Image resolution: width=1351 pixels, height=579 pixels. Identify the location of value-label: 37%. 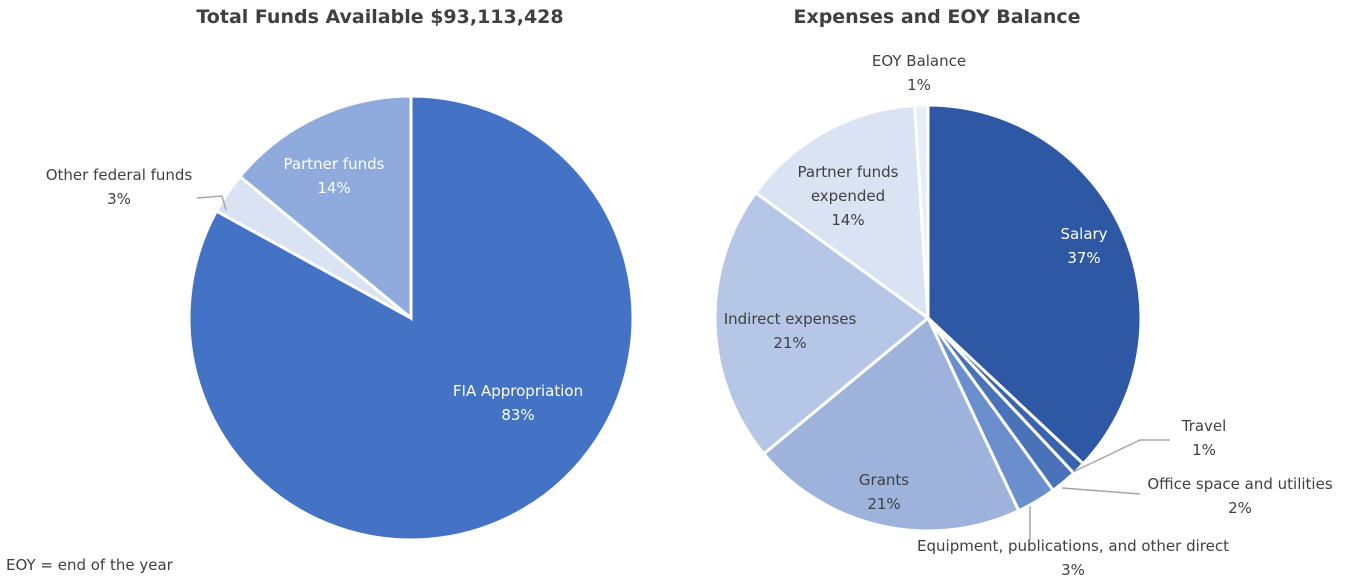
(1084, 258).